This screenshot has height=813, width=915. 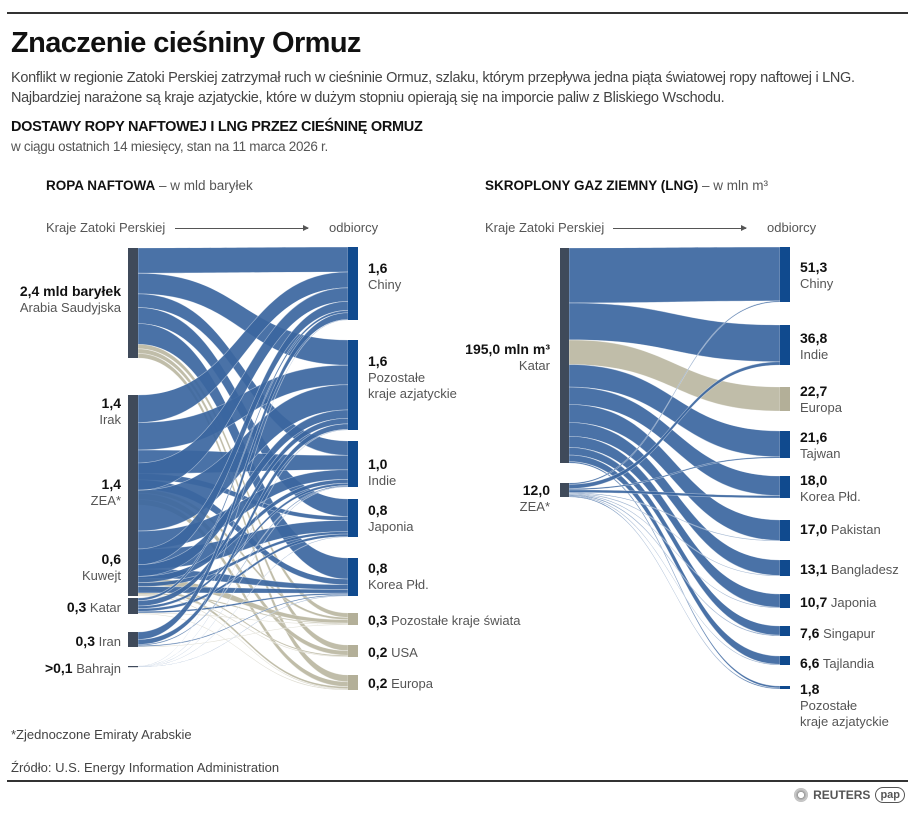 What do you see at coordinates (814, 602) in the screenshot?
I see `value-label: 10,7` at bounding box center [814, 602].